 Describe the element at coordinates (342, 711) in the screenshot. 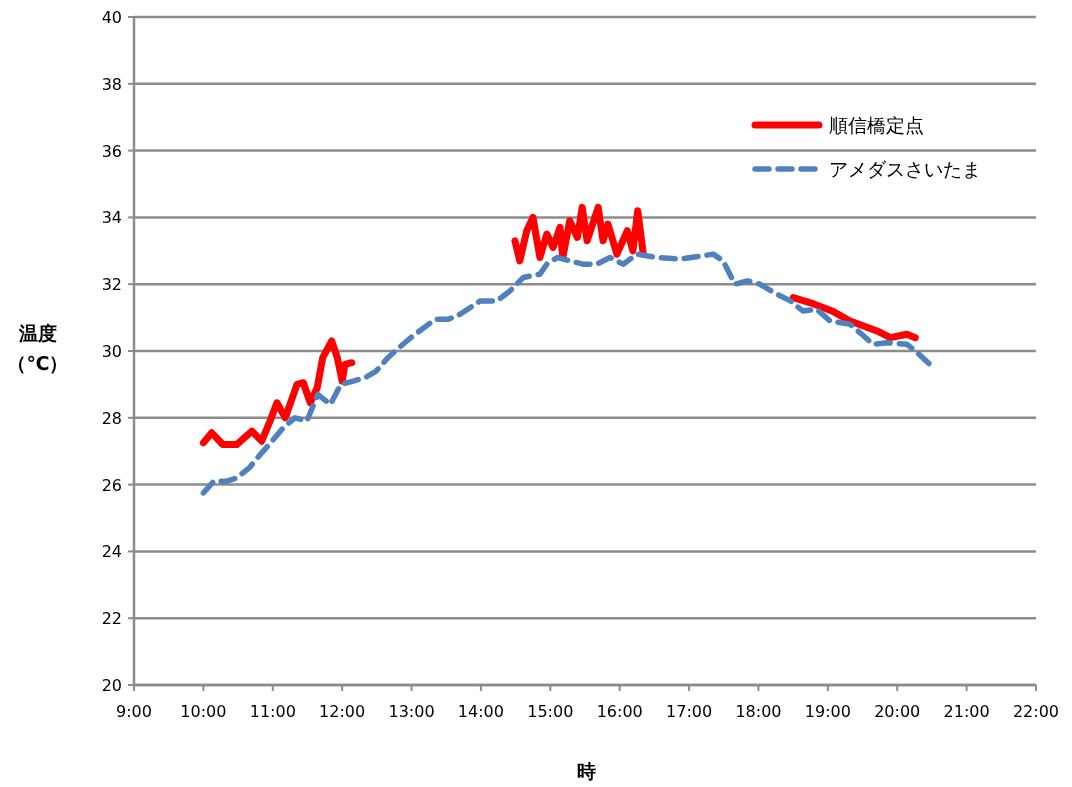

I see `x-tick-label: 12:00` at that location.